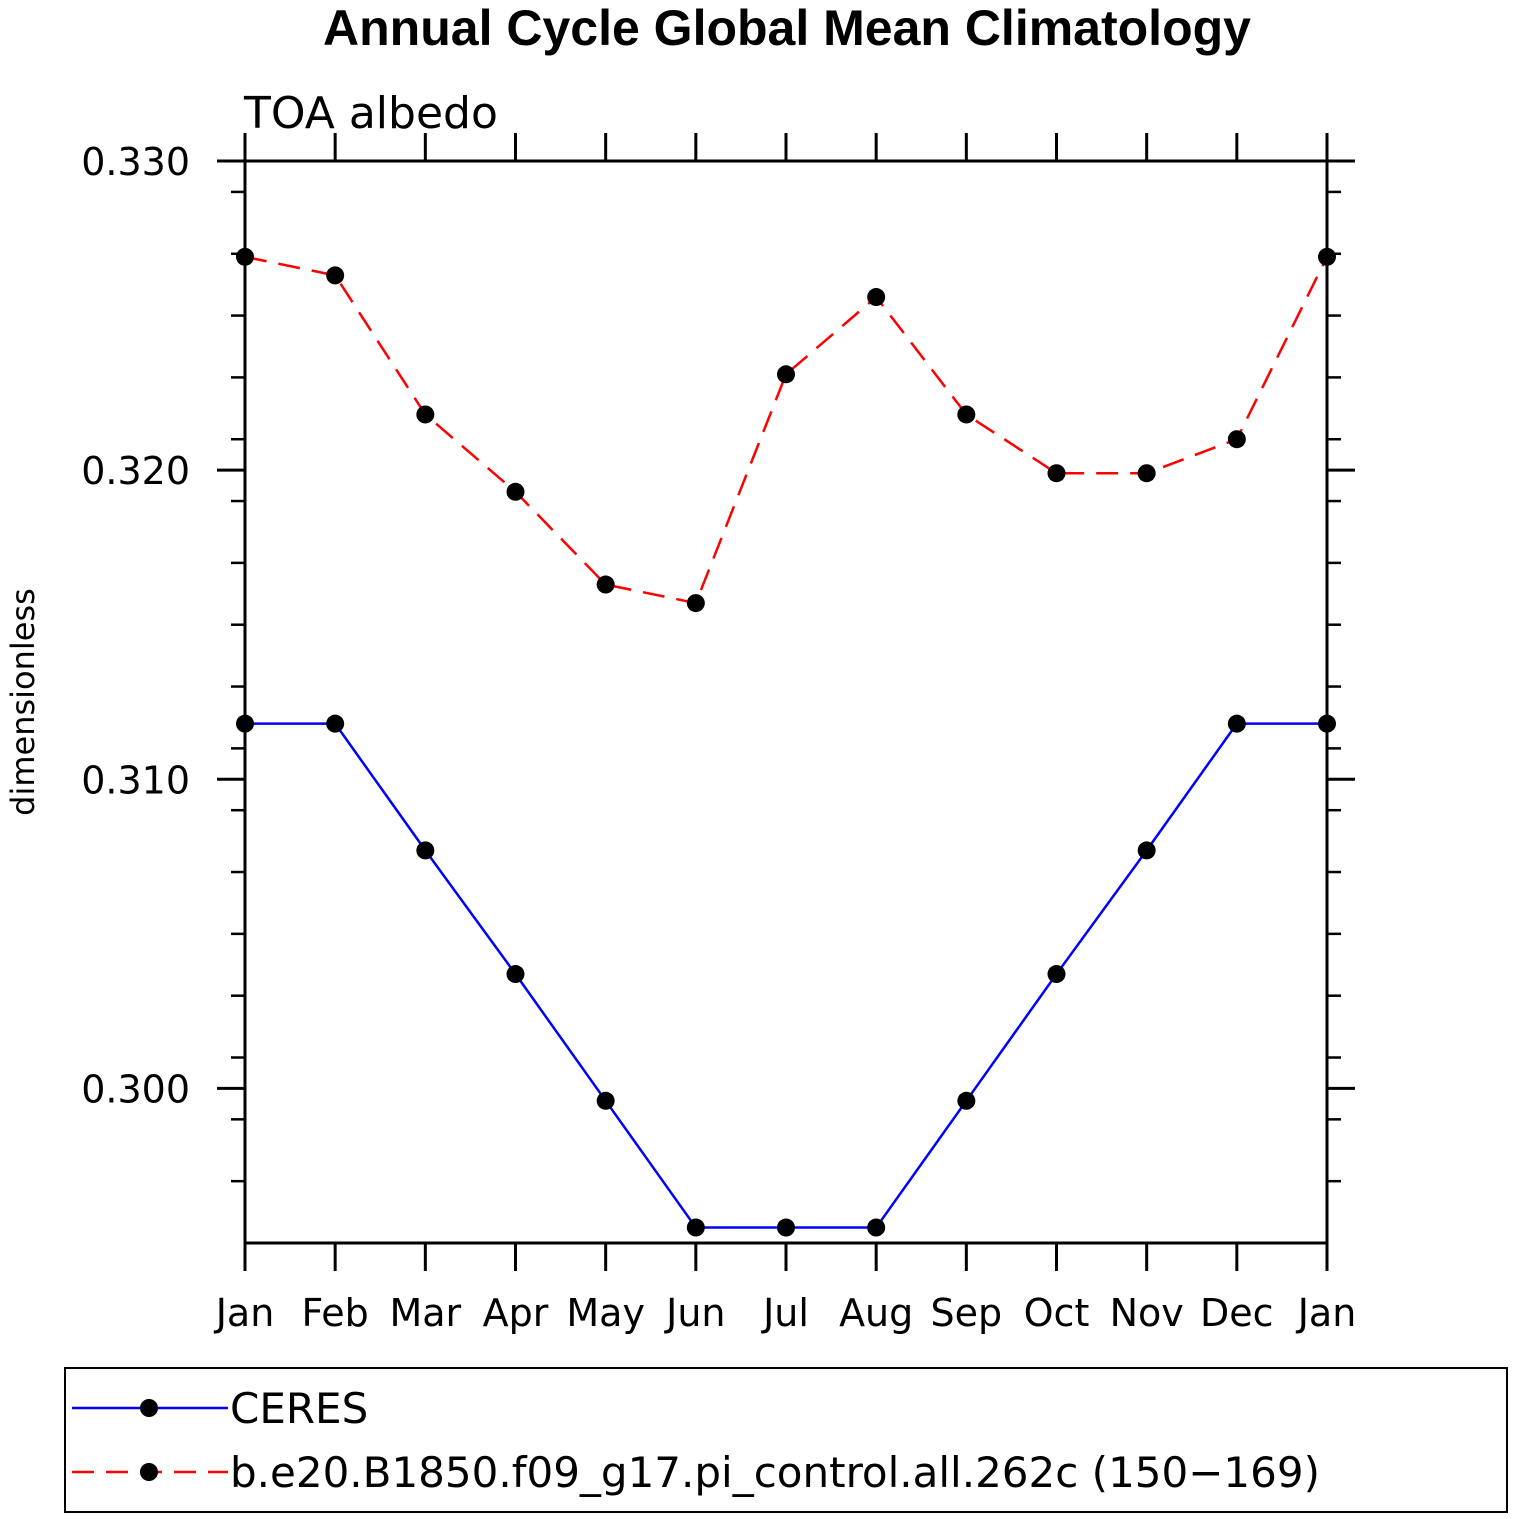 Image resolution: width=1514 pixels, height=1519 pixels. Describe the element at coordinates (335, 1313) in the screenshot. I see `x-tick-label: Feb` at that location.